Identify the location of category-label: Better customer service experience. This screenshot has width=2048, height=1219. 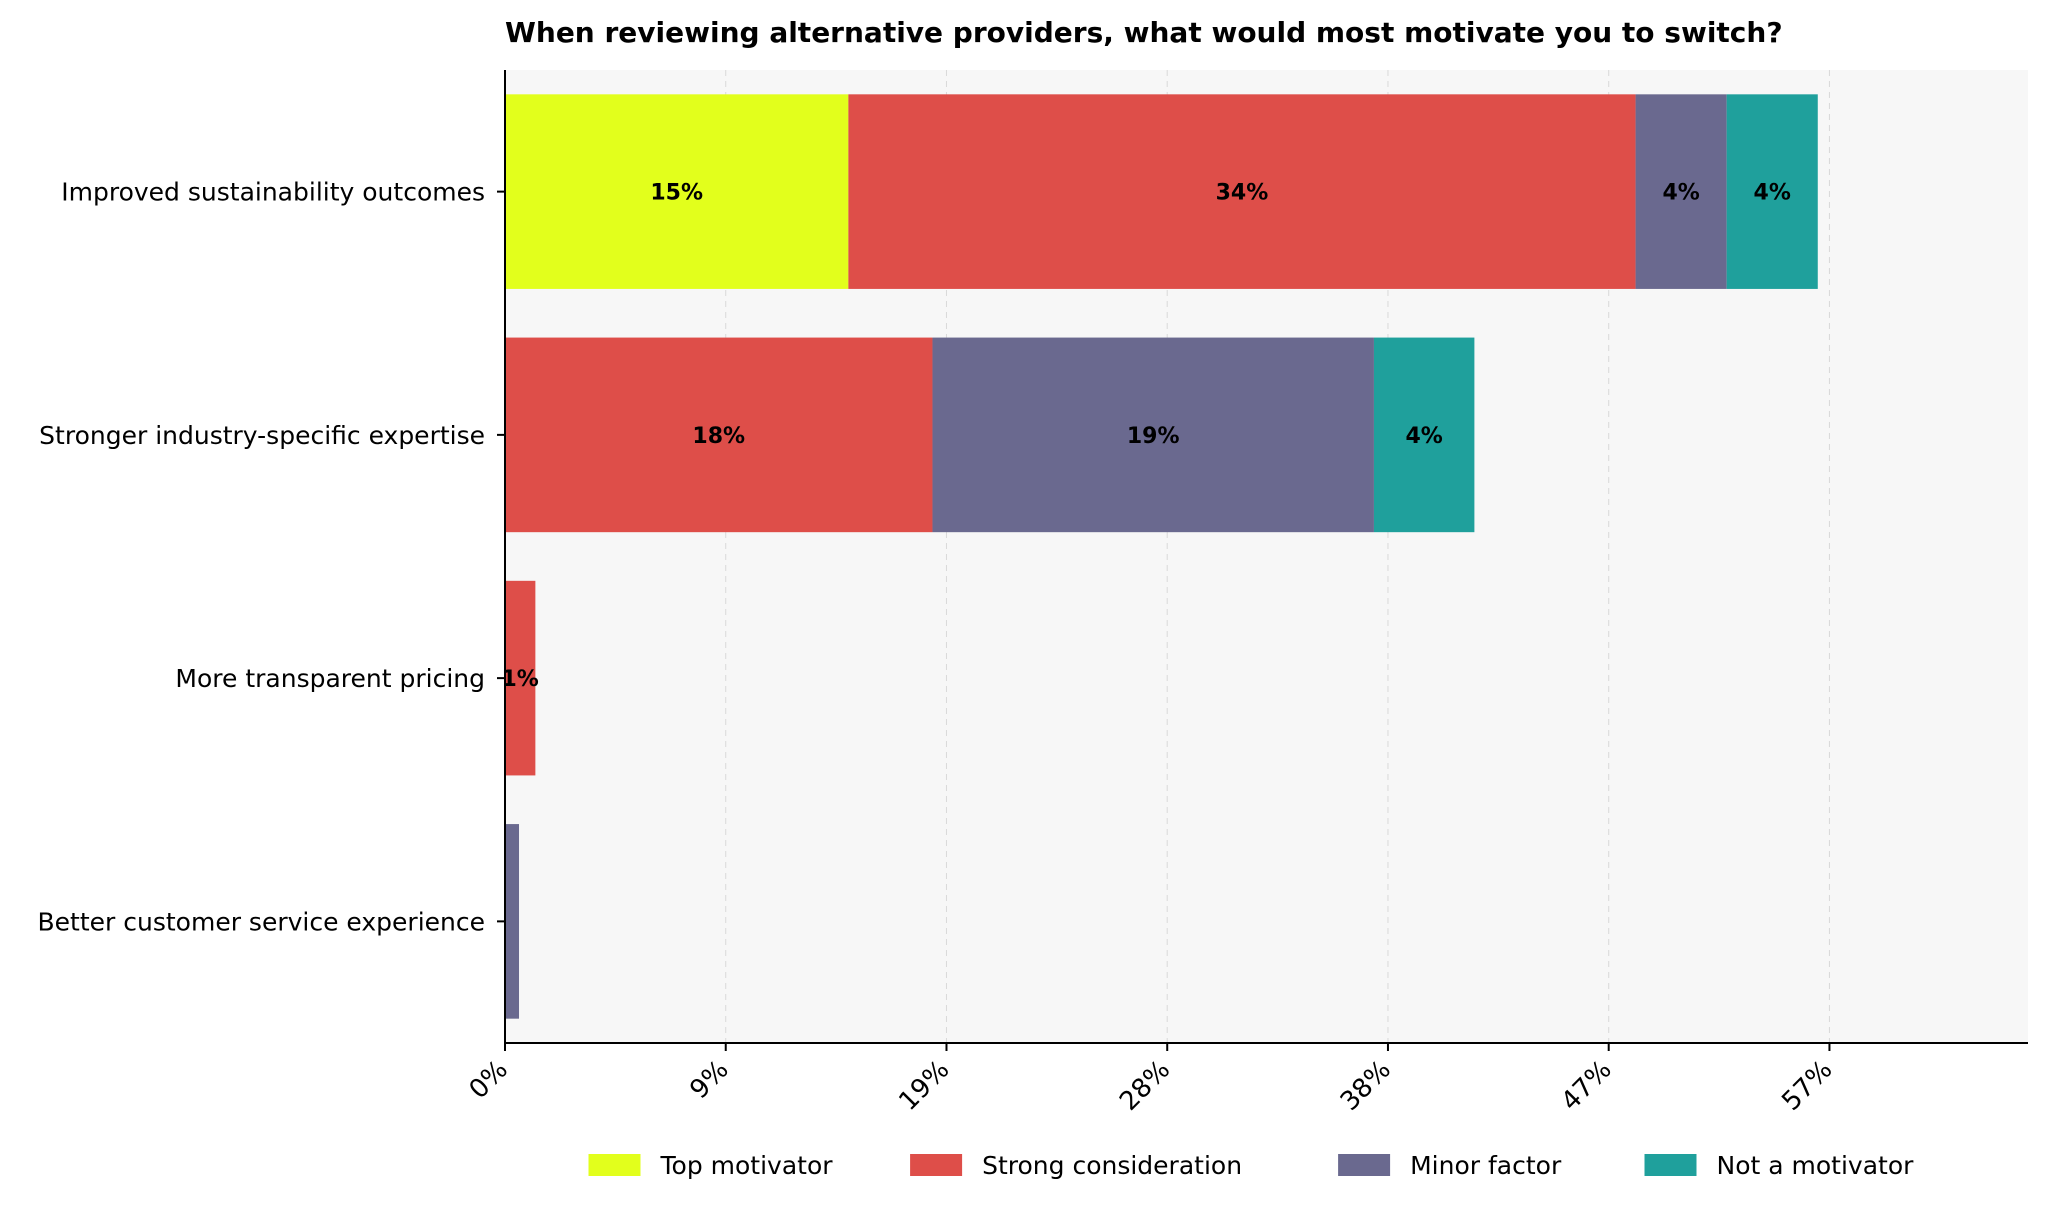
(261, 921).